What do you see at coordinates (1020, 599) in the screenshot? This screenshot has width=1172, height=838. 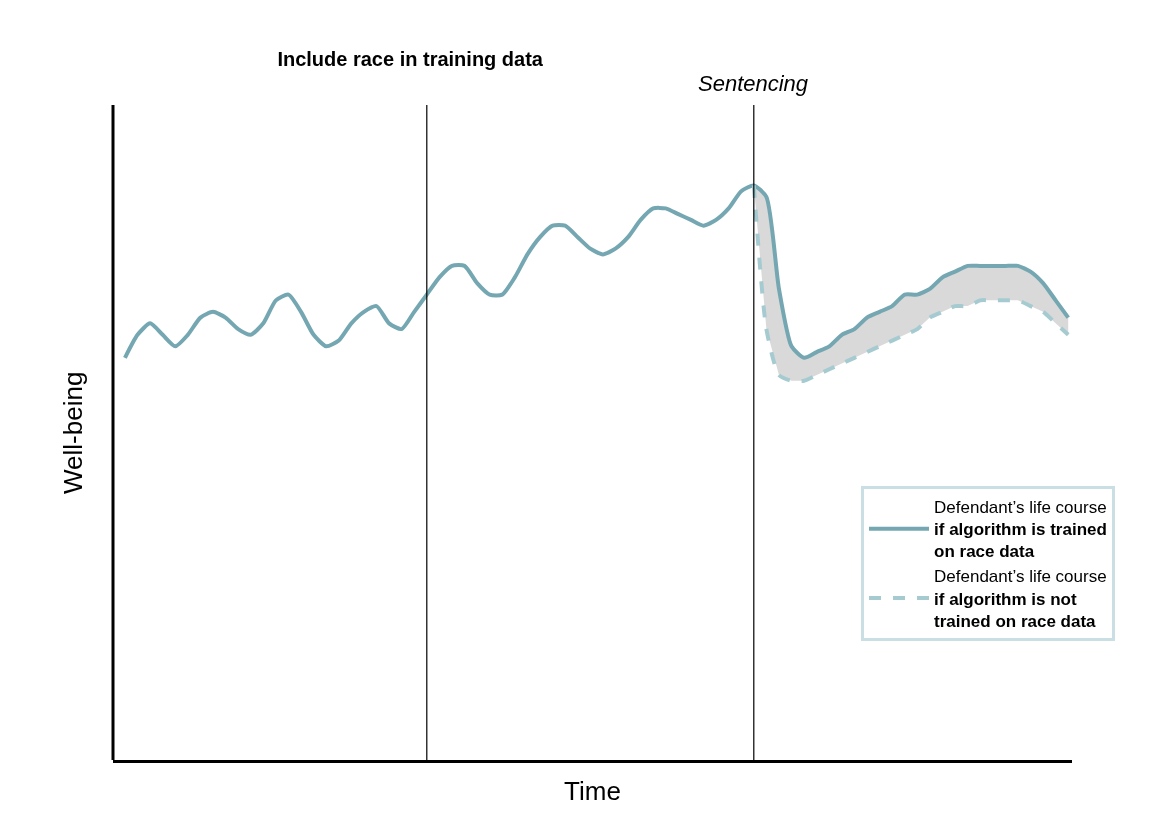 I see `legend-label: Defendant’s life course if algorithm is not trained on race data` at bounding box center [1020, 599].